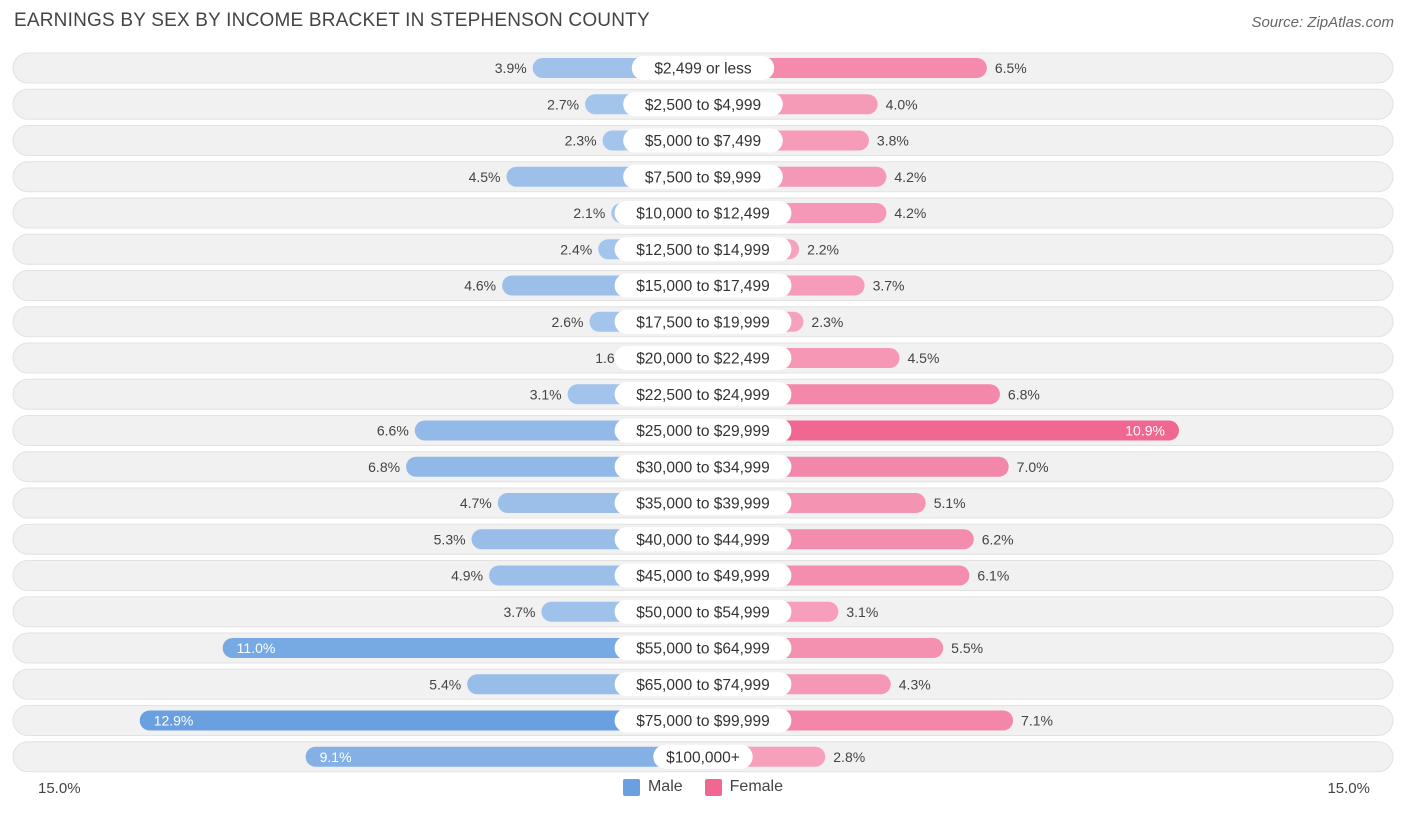 Image resolution: width=1406 pixels, height=813 pixels. Describe the element at coordinates (1037, 721) in the screenshot. I see `female-value-label: 7.1%` at that location.